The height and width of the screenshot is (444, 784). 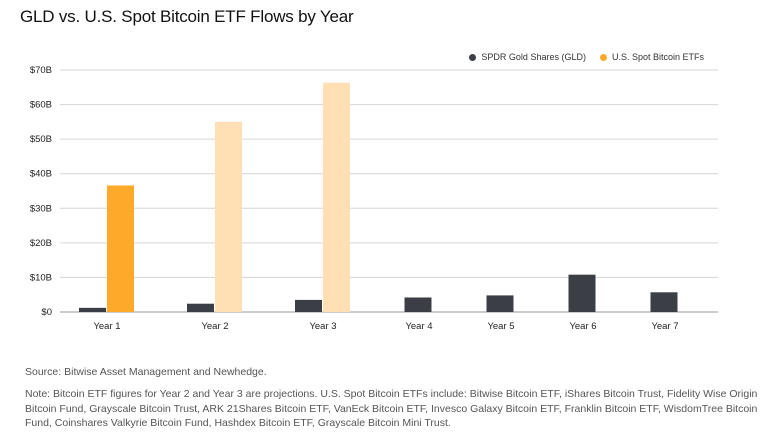 What do you see at coordinates (41, 70) in the screenshot?
I see `y-tick-label: $70B` at bounding box center [41, 70].